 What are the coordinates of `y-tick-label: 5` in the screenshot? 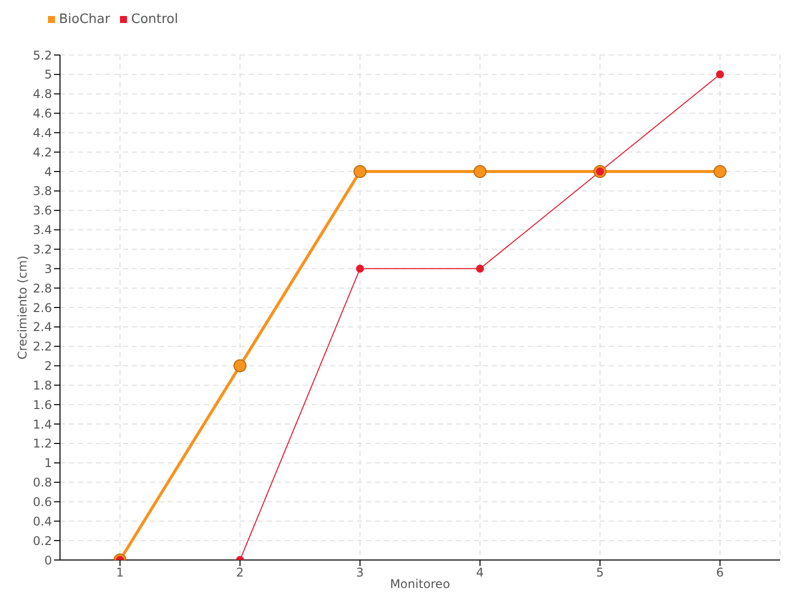 It's located at (48, 75).